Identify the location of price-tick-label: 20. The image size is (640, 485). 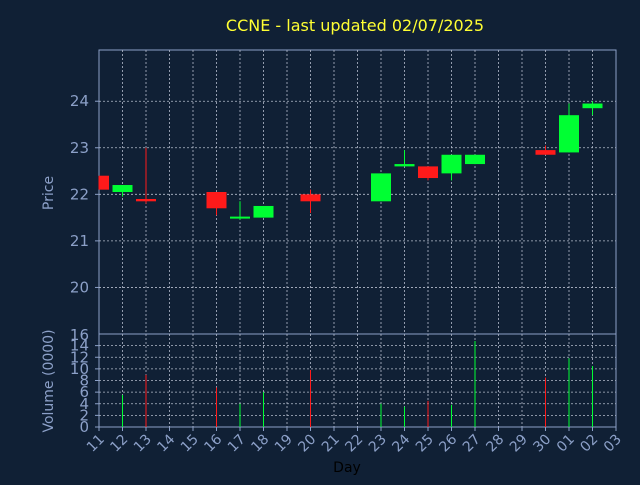
(79, 287).